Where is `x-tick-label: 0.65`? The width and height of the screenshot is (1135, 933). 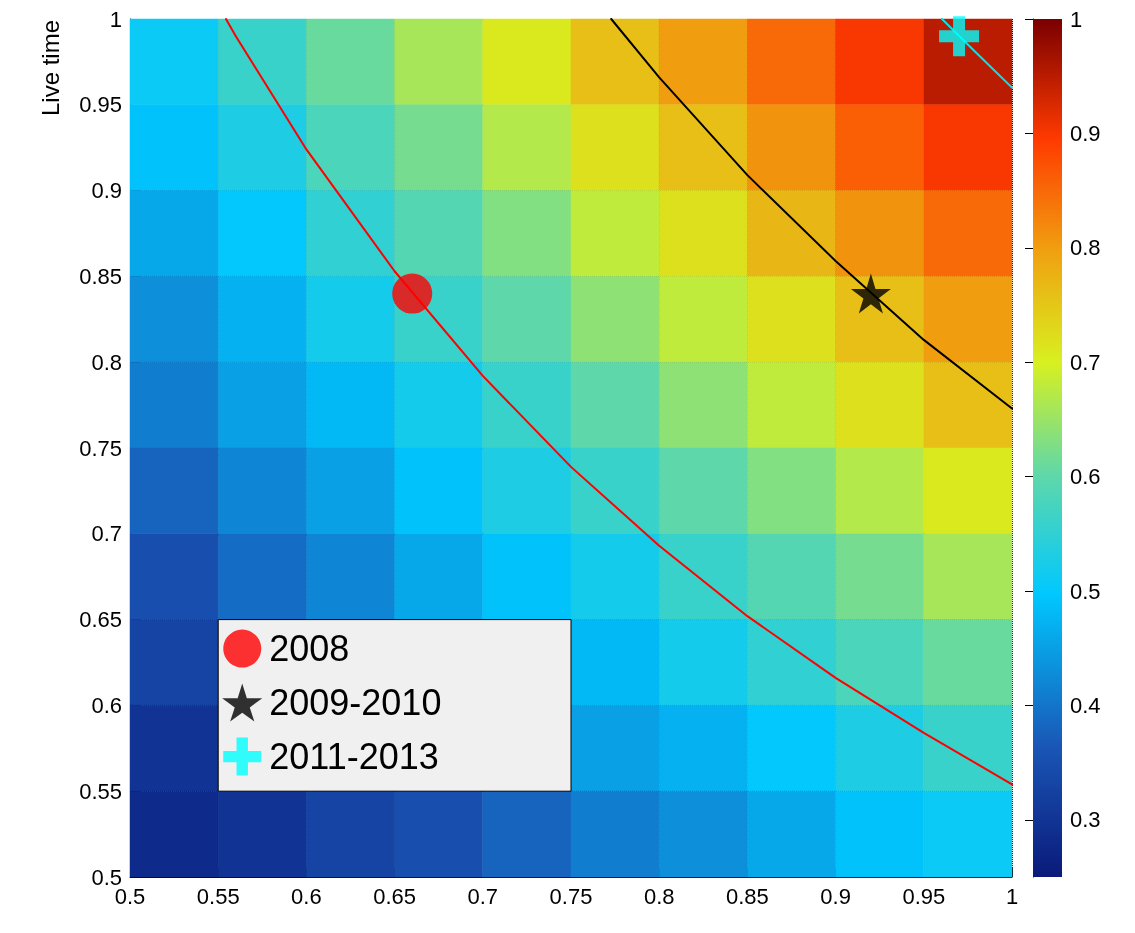
x-tick-label: 0.65 is located at coordinates (395, 896).